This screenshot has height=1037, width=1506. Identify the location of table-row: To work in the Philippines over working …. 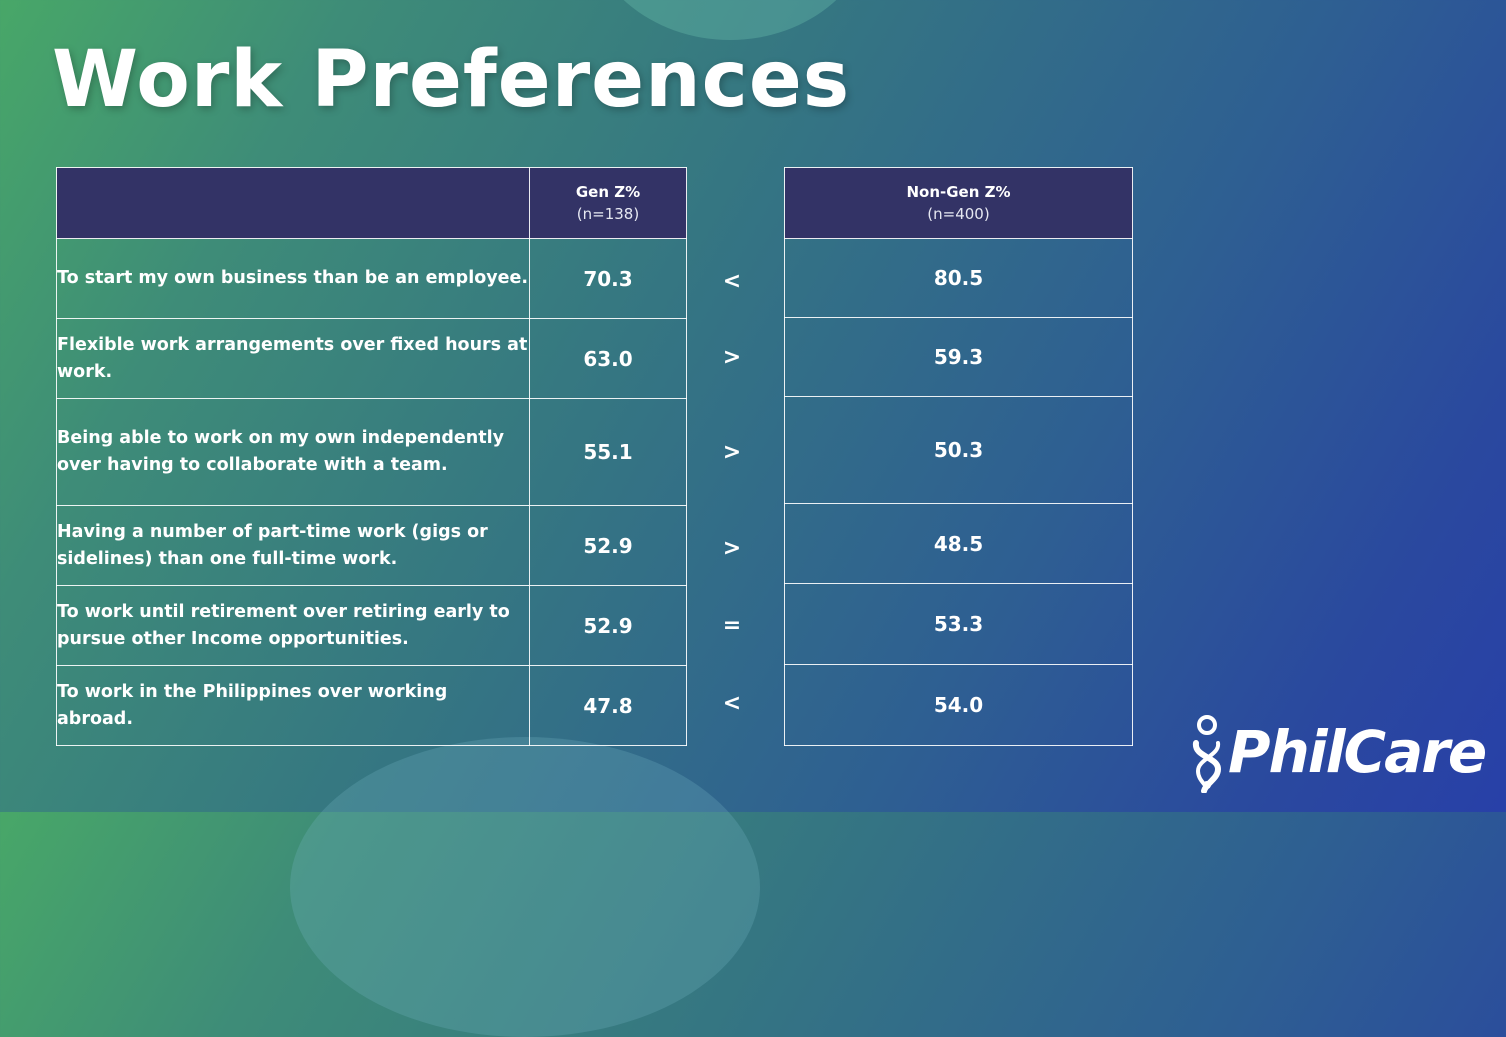
(371, 705).